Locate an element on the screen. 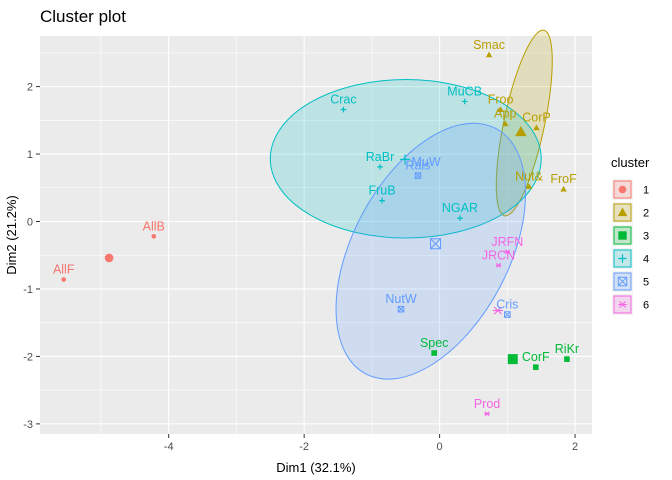  x-axis-title: Dim1 (32.1%) is located at coordinates (315, 467).